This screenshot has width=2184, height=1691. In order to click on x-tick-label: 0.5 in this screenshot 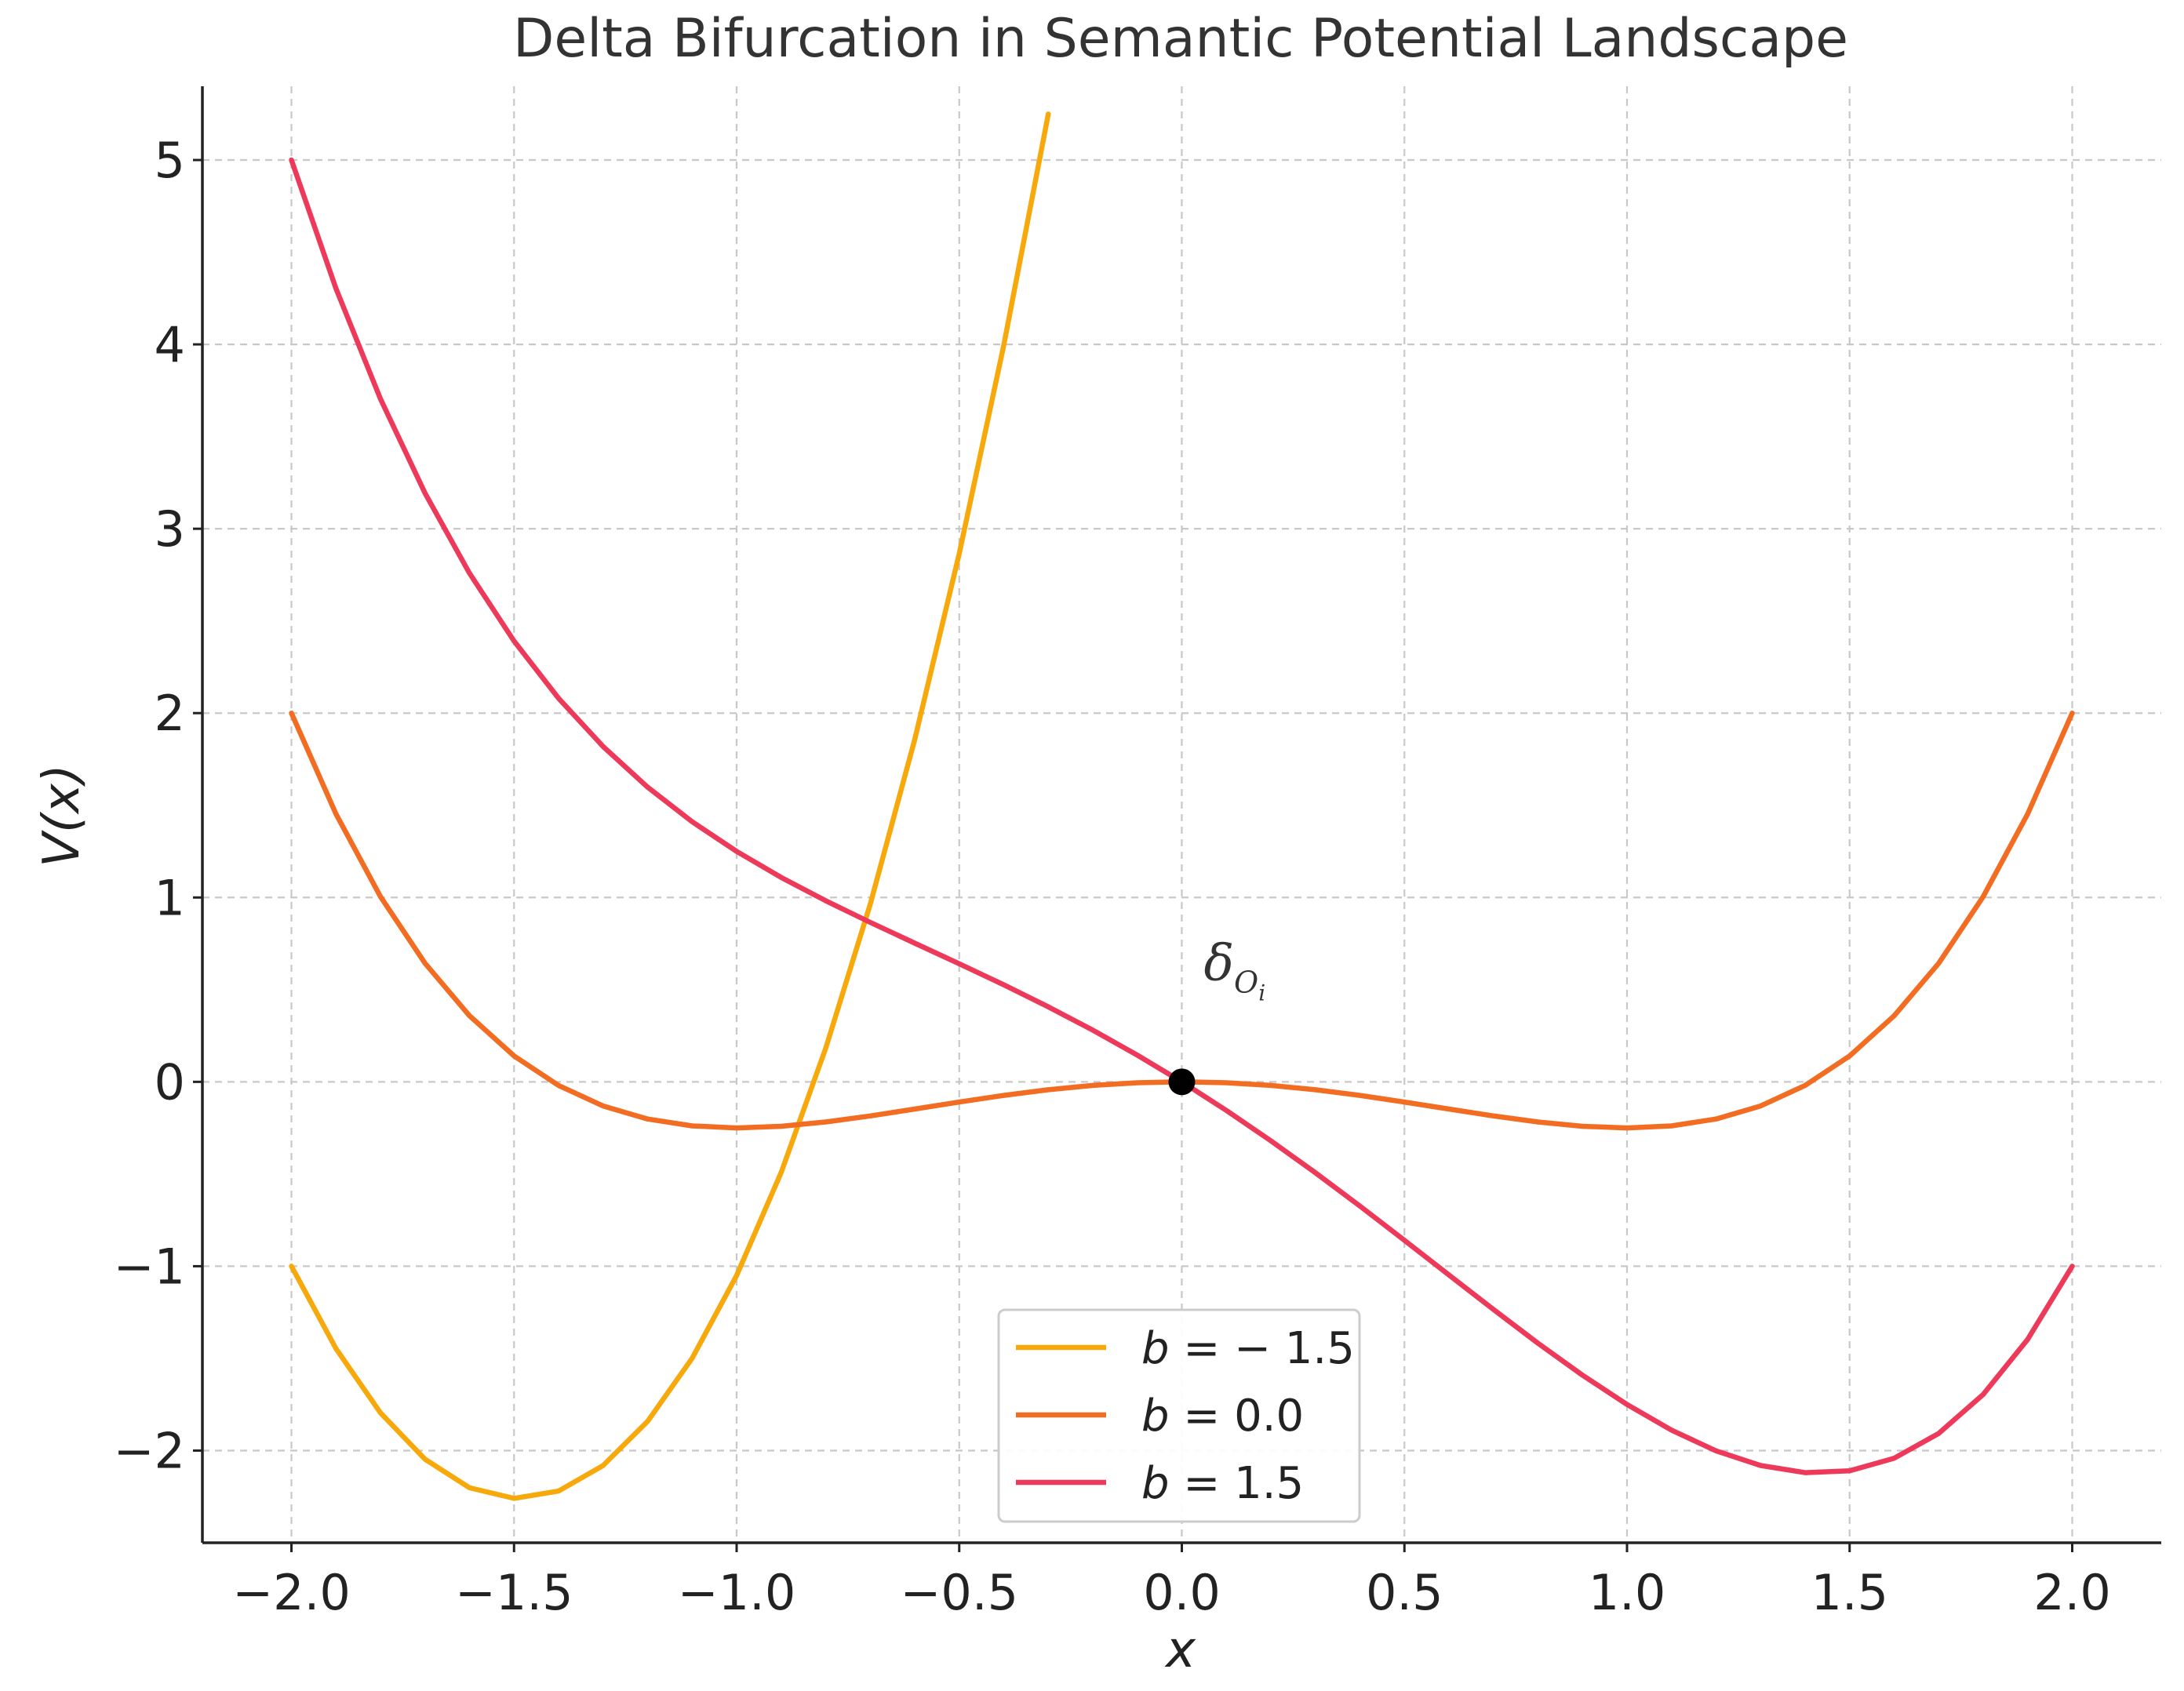, I will do `click(1404, 1593)`.